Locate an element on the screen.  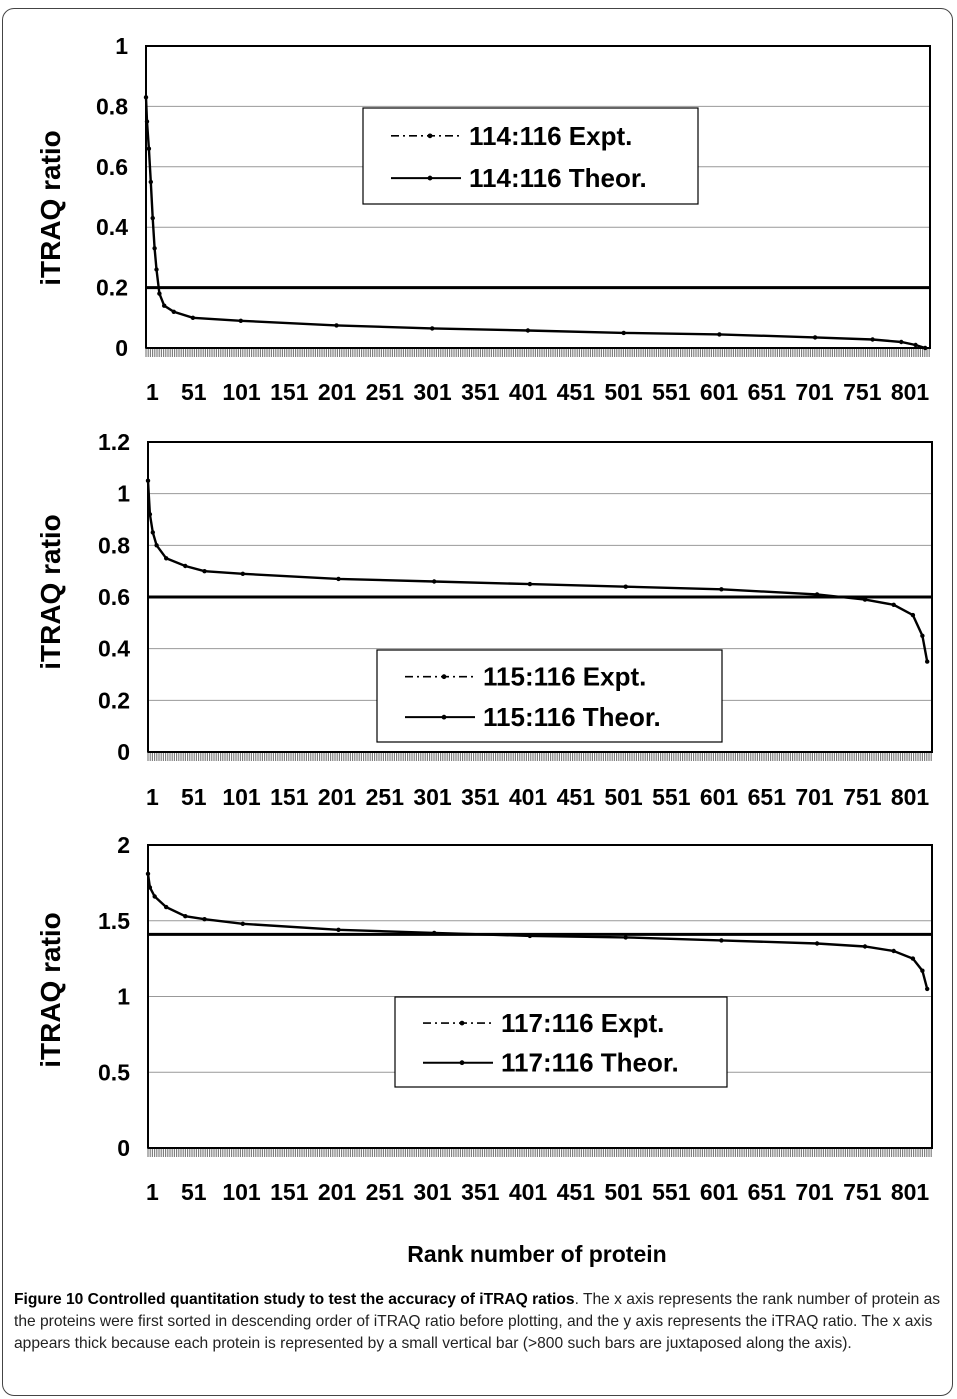
x-tick-label: 501 is located at coordinates (623, 797).